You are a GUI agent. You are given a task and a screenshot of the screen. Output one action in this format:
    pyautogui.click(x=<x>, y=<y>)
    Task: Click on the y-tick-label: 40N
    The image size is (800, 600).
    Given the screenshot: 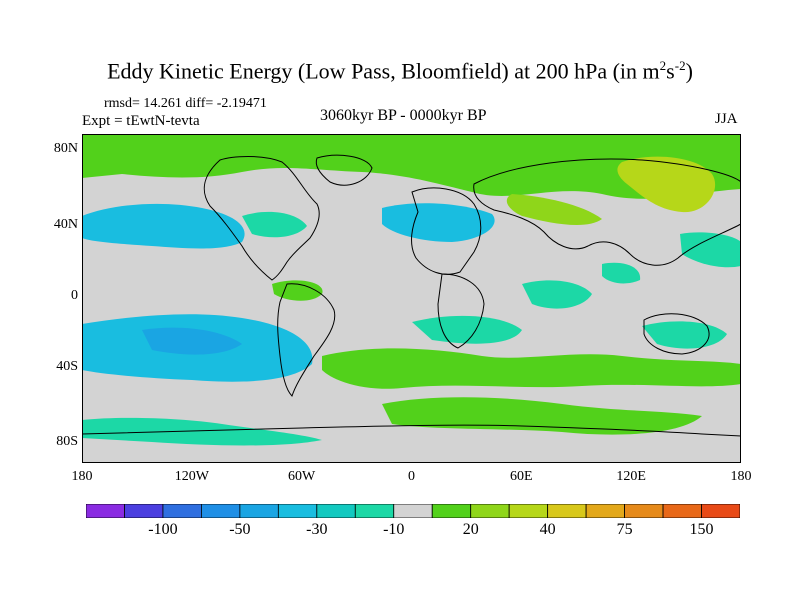 What is the action you would take?
    pyautogui.click(x=65, y=224)
    